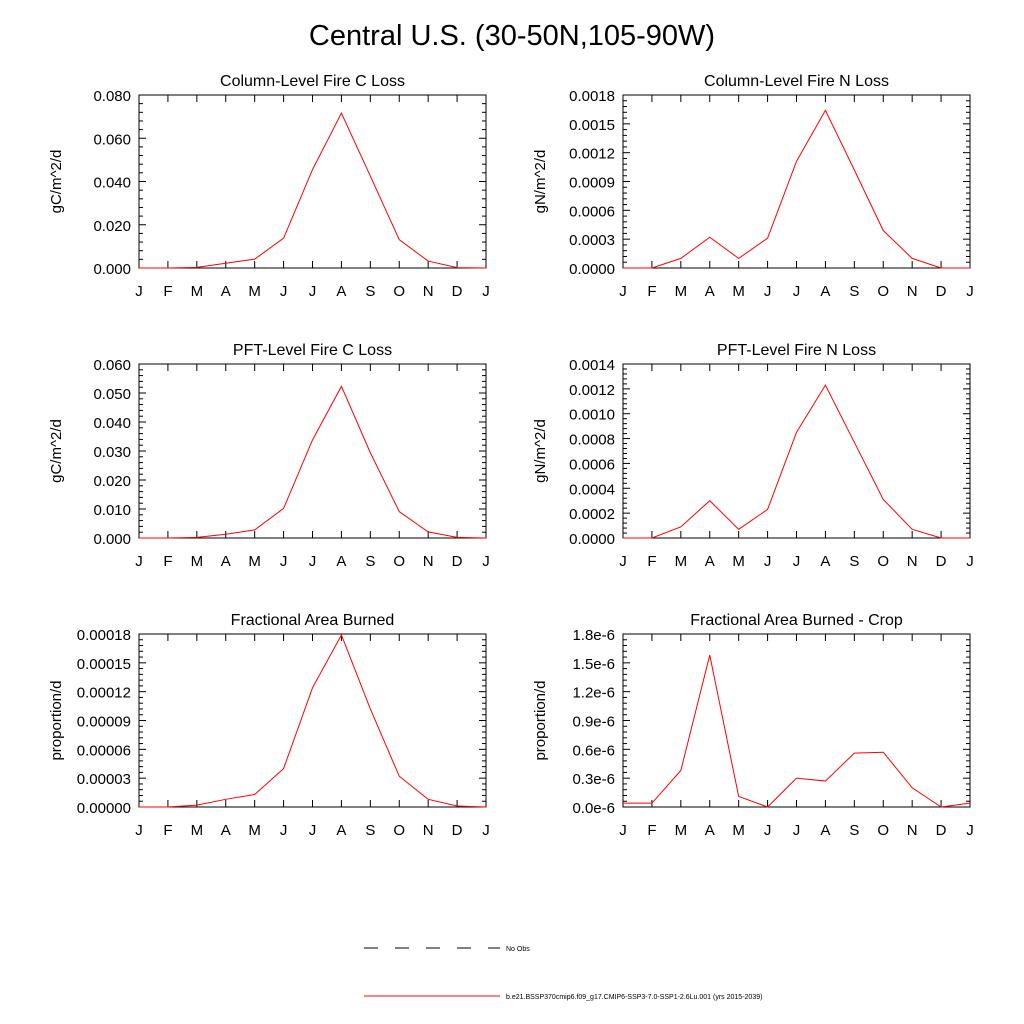 Image resolution: width=1024 pixels, height=1024 pixels. I want to click on y-tick-label: 0.000, so click(112, 269).